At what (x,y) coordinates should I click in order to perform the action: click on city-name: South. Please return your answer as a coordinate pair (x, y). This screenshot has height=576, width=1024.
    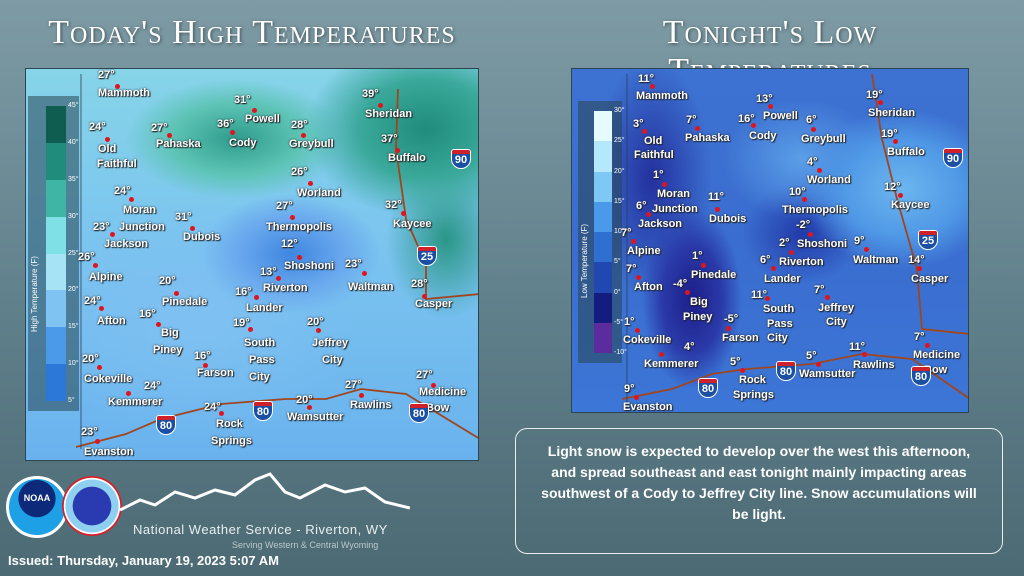
    Looking at the image, I should click on (260, 343).